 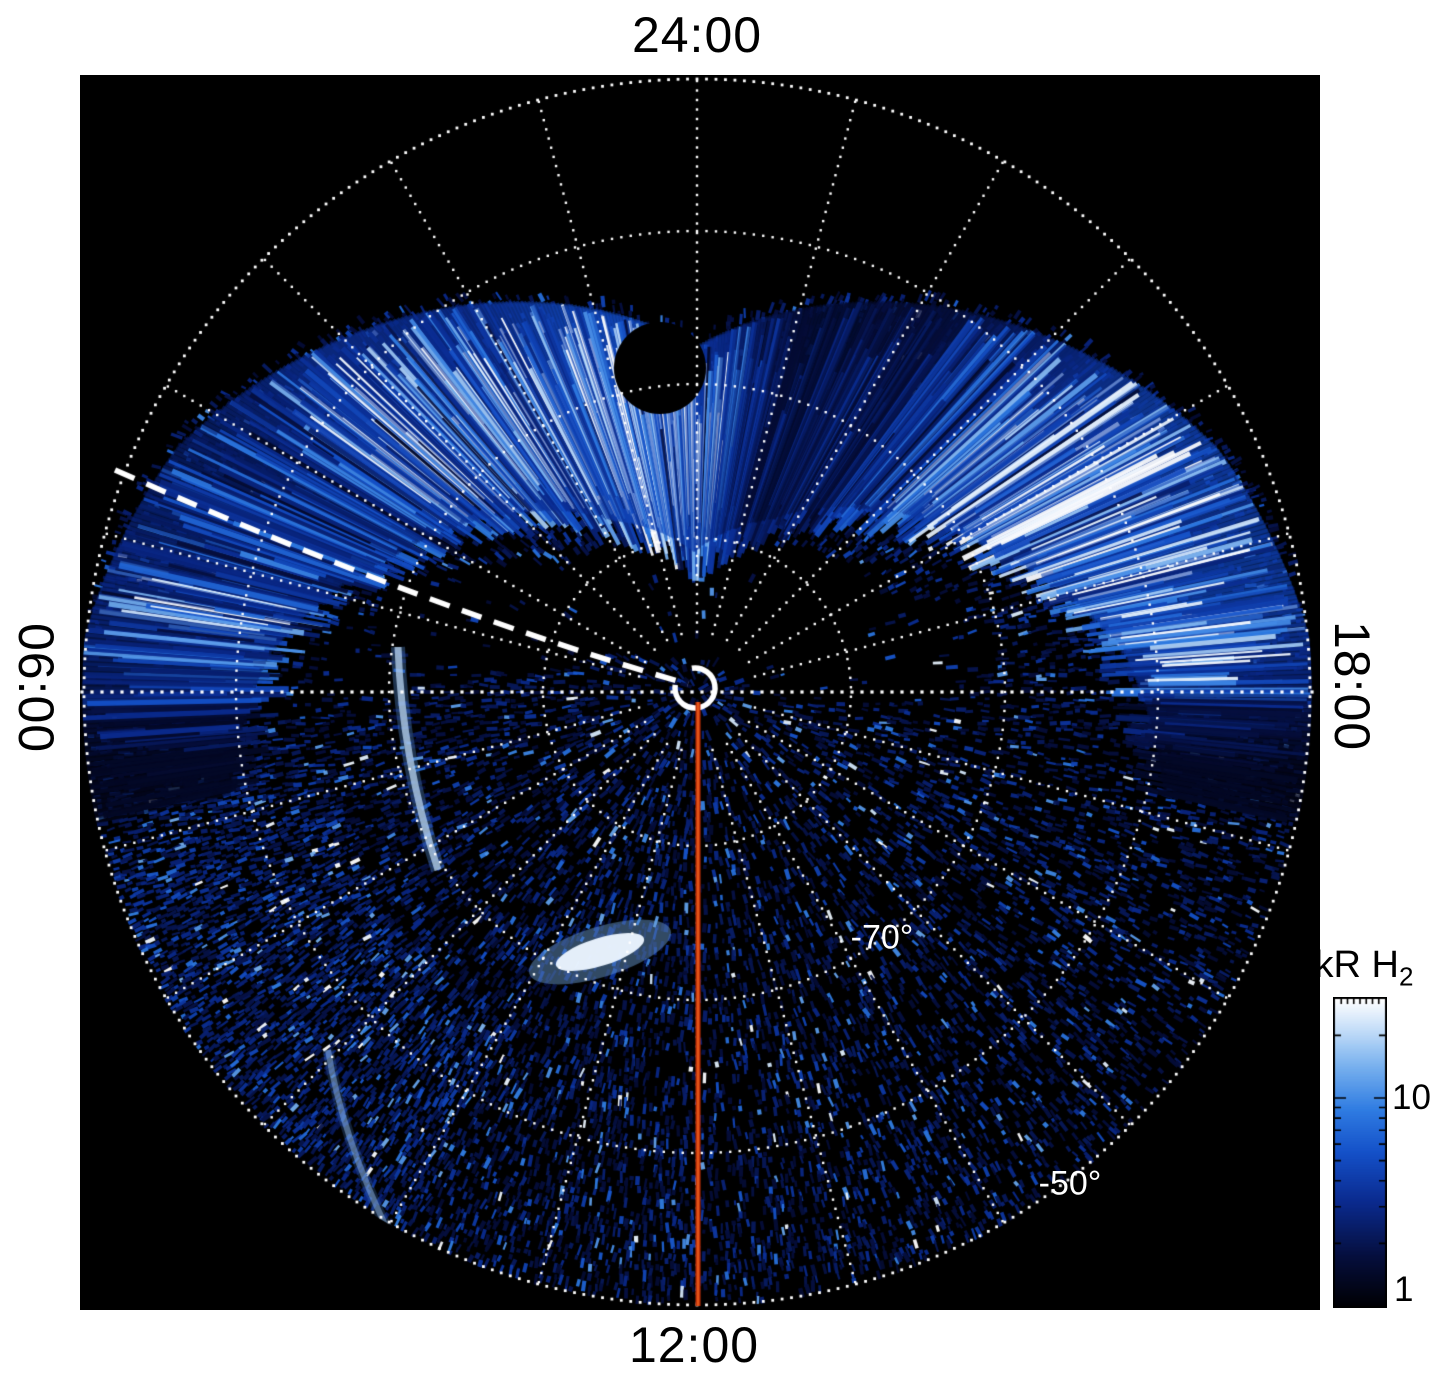 What do you see at coordinates (36, 688) in the screenshot?
I see `clock-label-0600: 06:00` at bounding box center [36, 688].